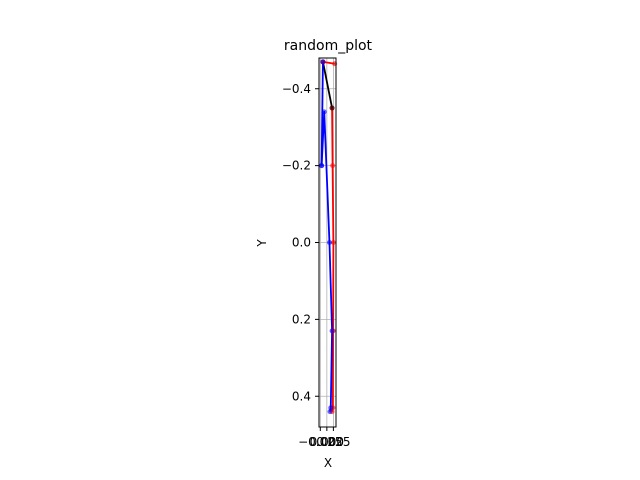 This screenshot has height=480, width=640. What do you see at coordinates (296, 89) in the screenshot?
I see `y-tick-label: −0.4` at bounding box center [296, 89].